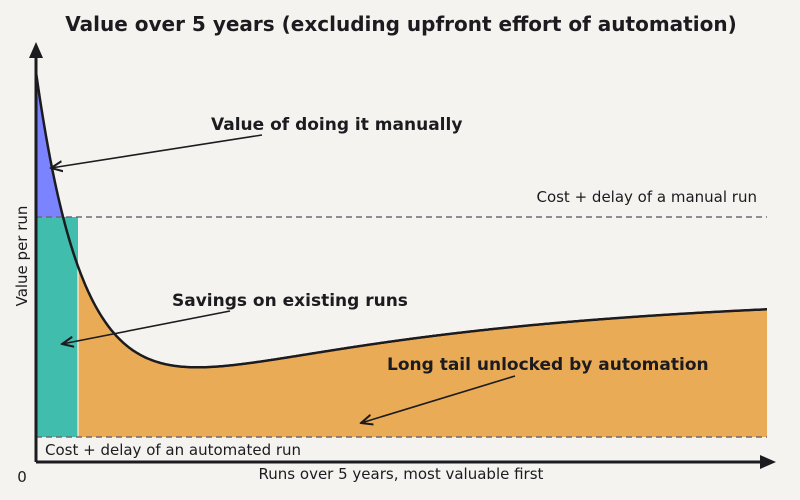 Image resolution: width=800 pixels, height=500 pixels. Describe the element at coordinates (438, 399) in the screenshot. I see `long-tail-arrow` at that location.